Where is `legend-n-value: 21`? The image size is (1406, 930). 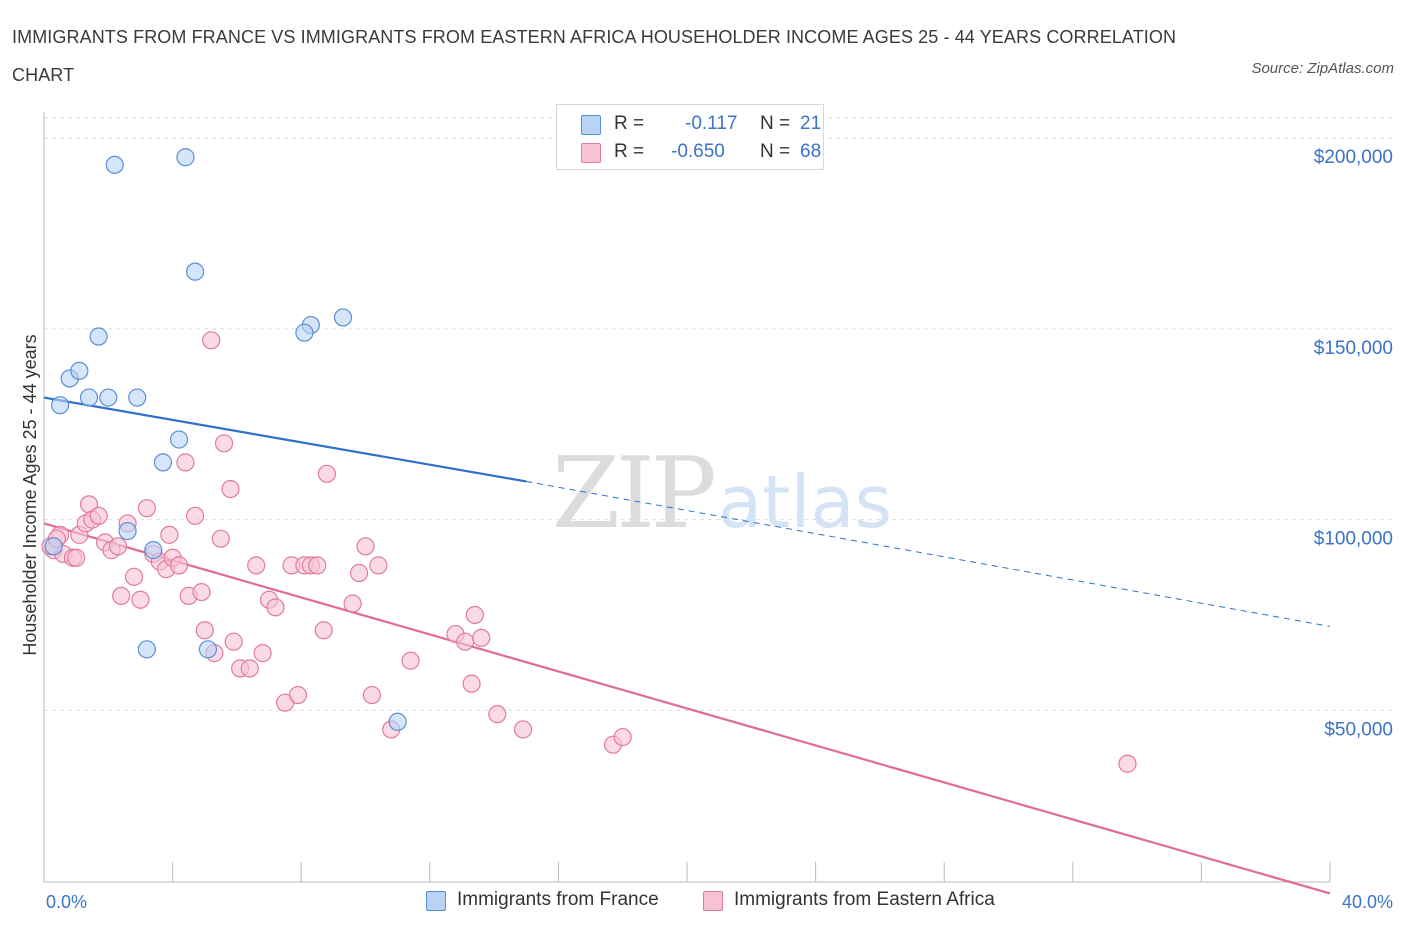
legend-n-value: 21 is located at coordinates (811, 123).